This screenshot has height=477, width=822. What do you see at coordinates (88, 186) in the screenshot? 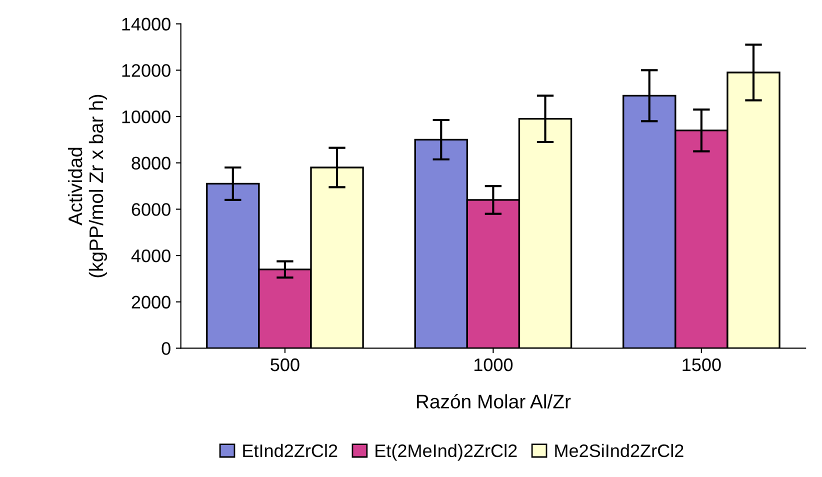
I see `y-axis-title: Actividad (kgPP/mol Zr x bar h)` at bounding box center [88, 186].